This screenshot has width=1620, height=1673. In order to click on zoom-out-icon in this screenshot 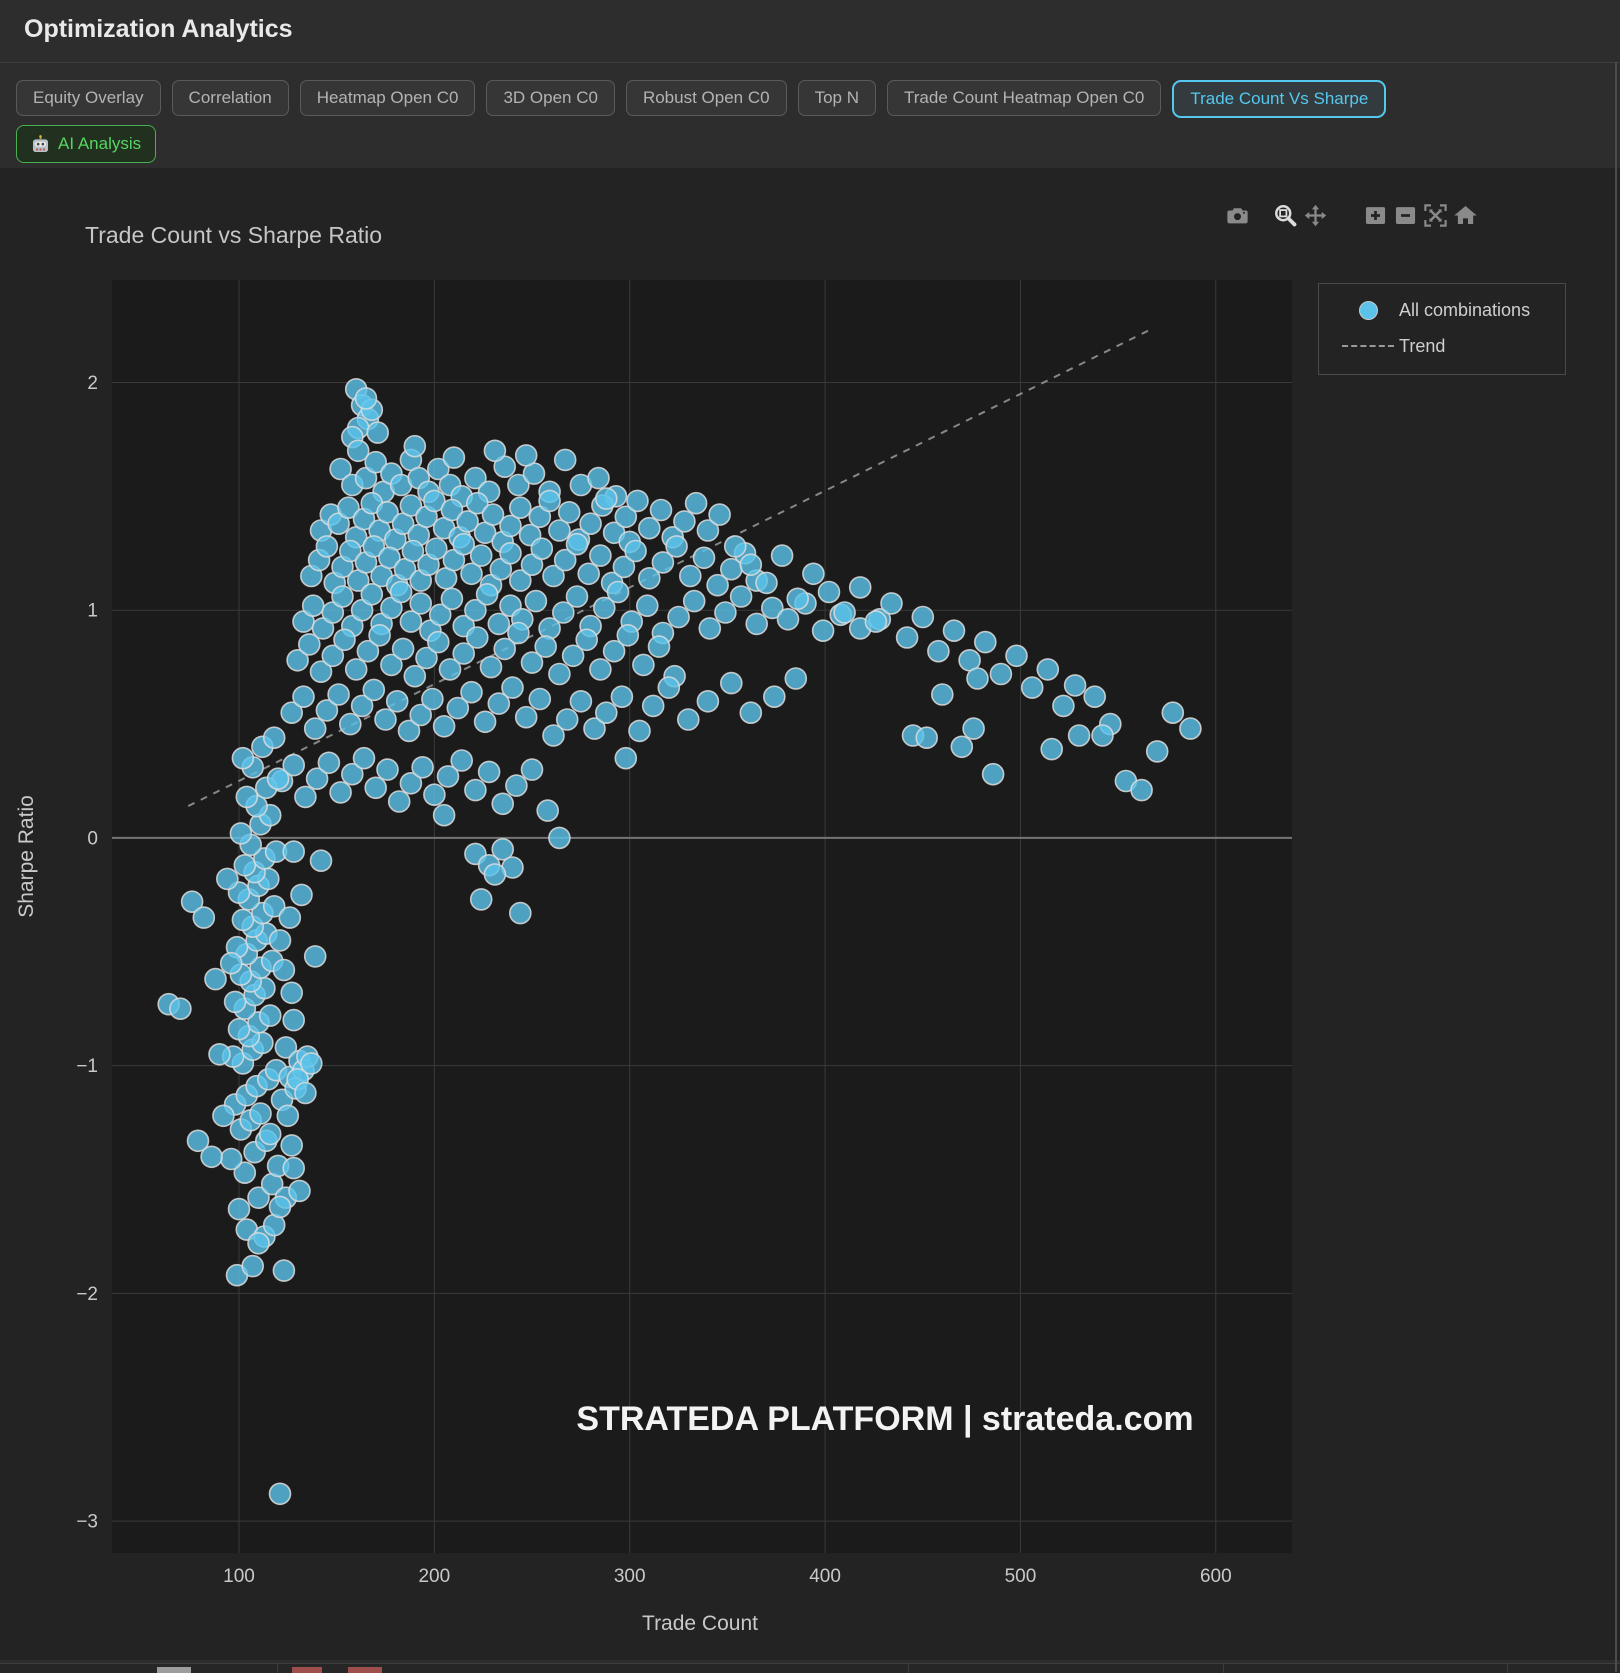, I will do `click(1405, 215)`.